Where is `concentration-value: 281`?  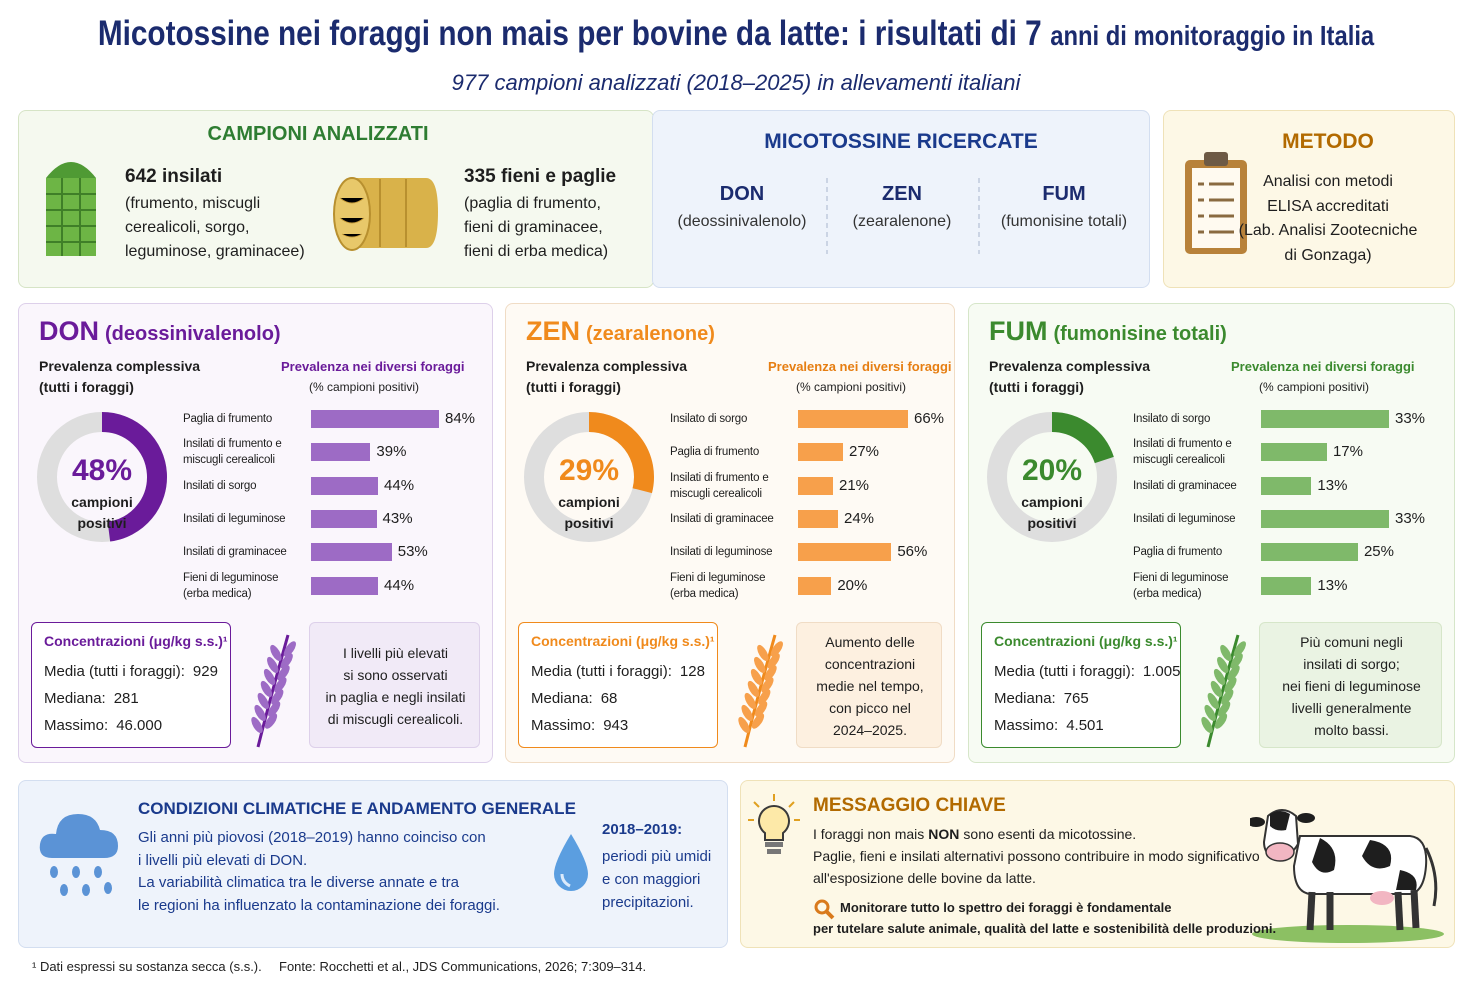
concentration-value: 281 is located at coordinates (126, 698).